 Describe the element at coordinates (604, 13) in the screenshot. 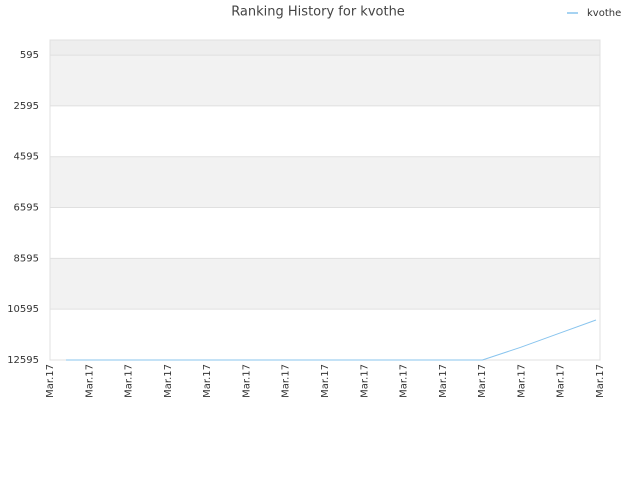

I see `legend-label: kvothe` at that location.